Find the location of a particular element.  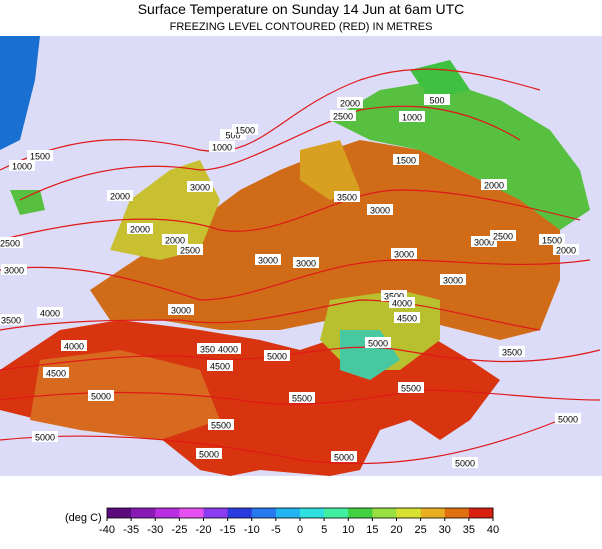

iceland is located at coordinates (27, 202).